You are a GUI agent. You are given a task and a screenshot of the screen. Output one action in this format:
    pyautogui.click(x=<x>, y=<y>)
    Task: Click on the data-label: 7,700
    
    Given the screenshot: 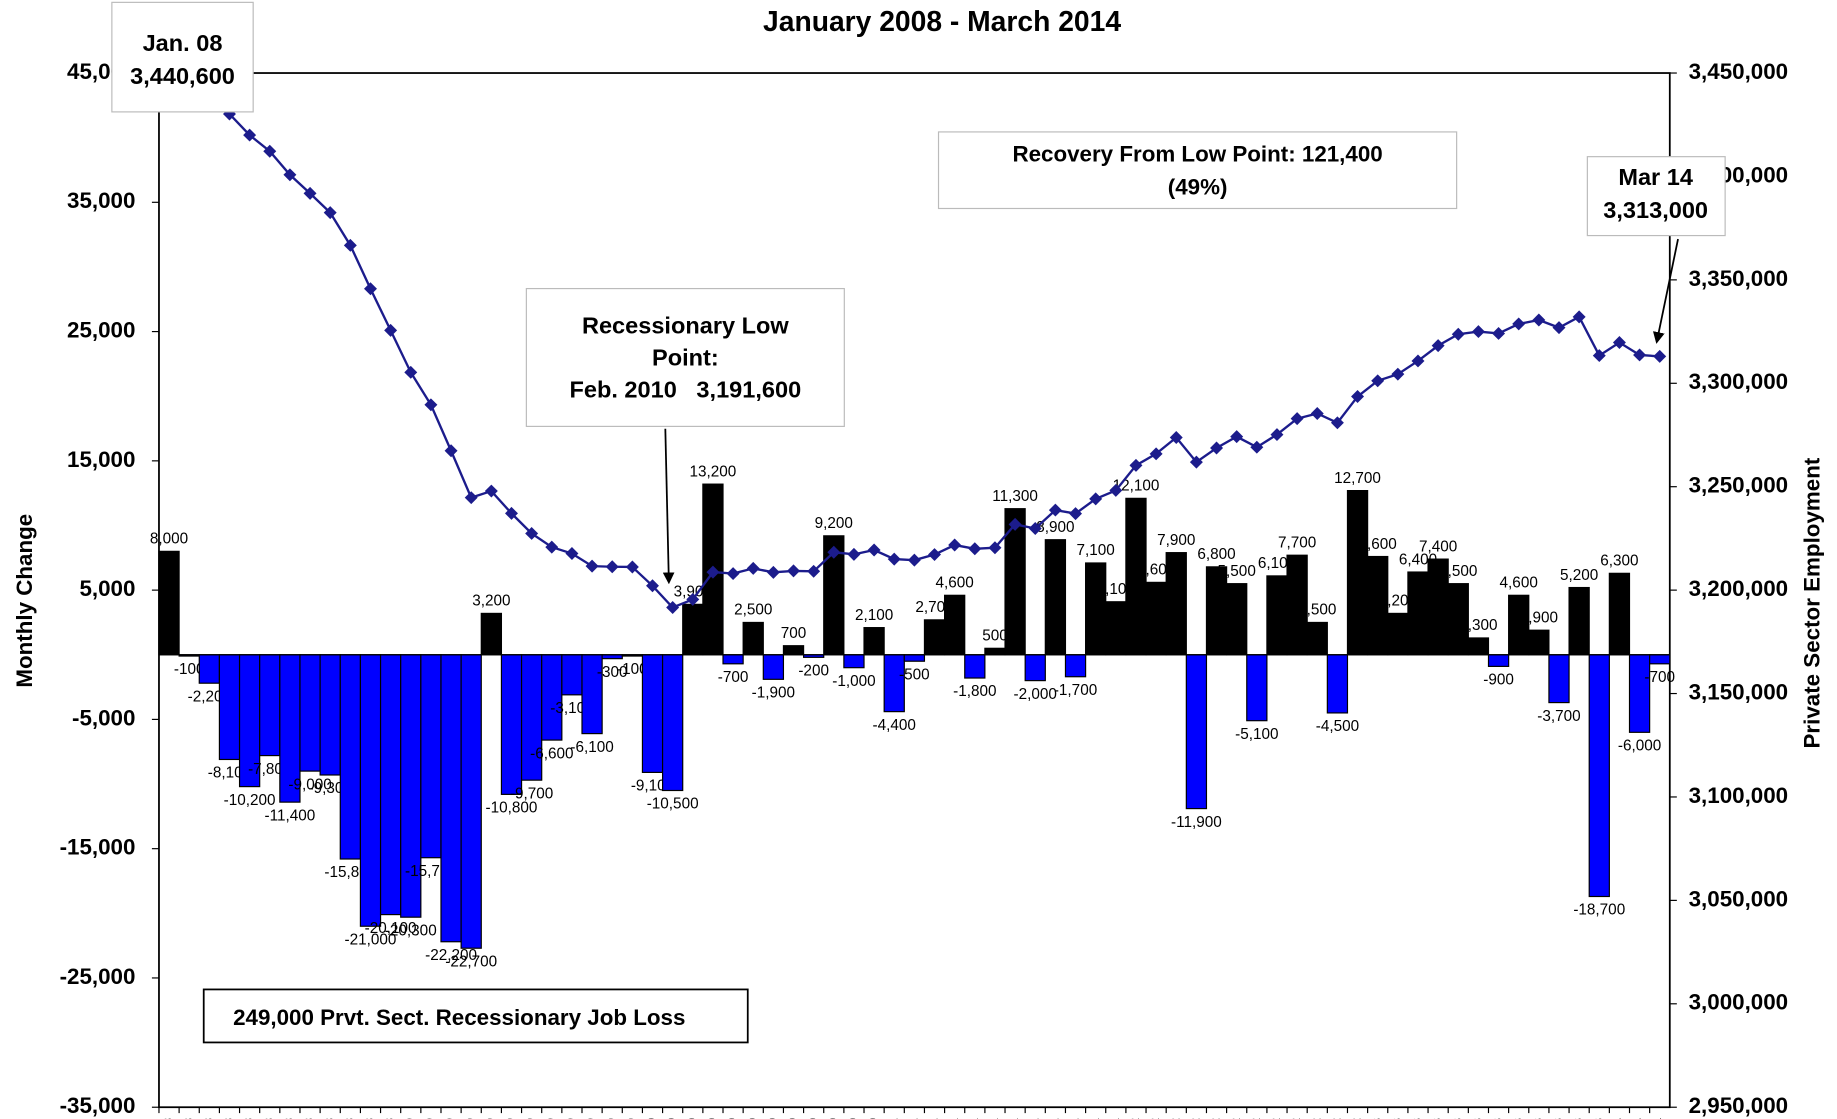 What is the action you would take?
    pyautogui.click(x=1297, y=542)
    